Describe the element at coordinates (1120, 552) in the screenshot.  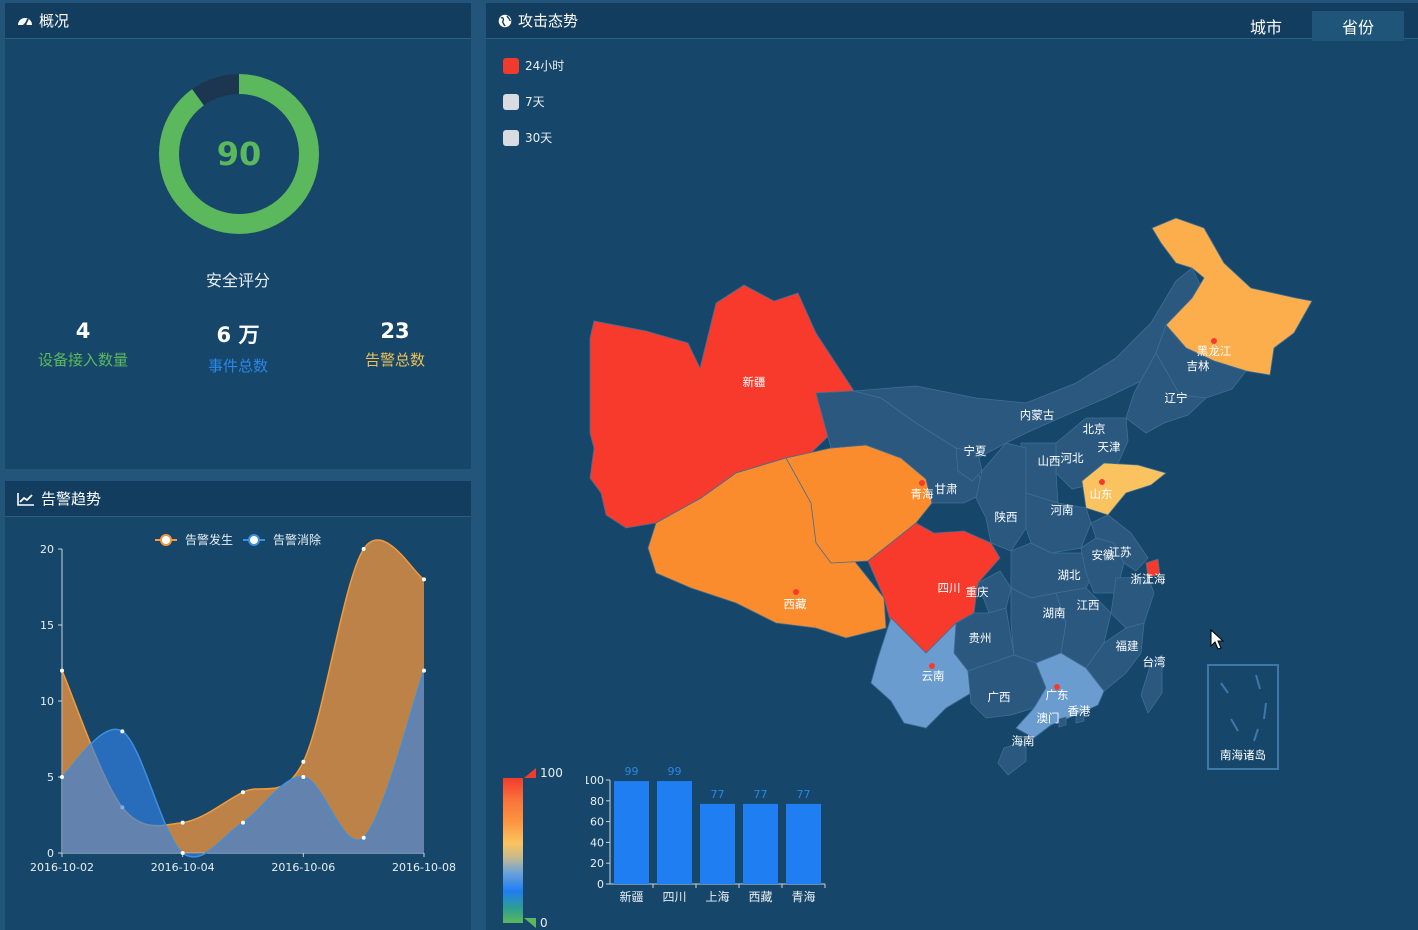
I see `province-label-江苏: 江苏` at that location.